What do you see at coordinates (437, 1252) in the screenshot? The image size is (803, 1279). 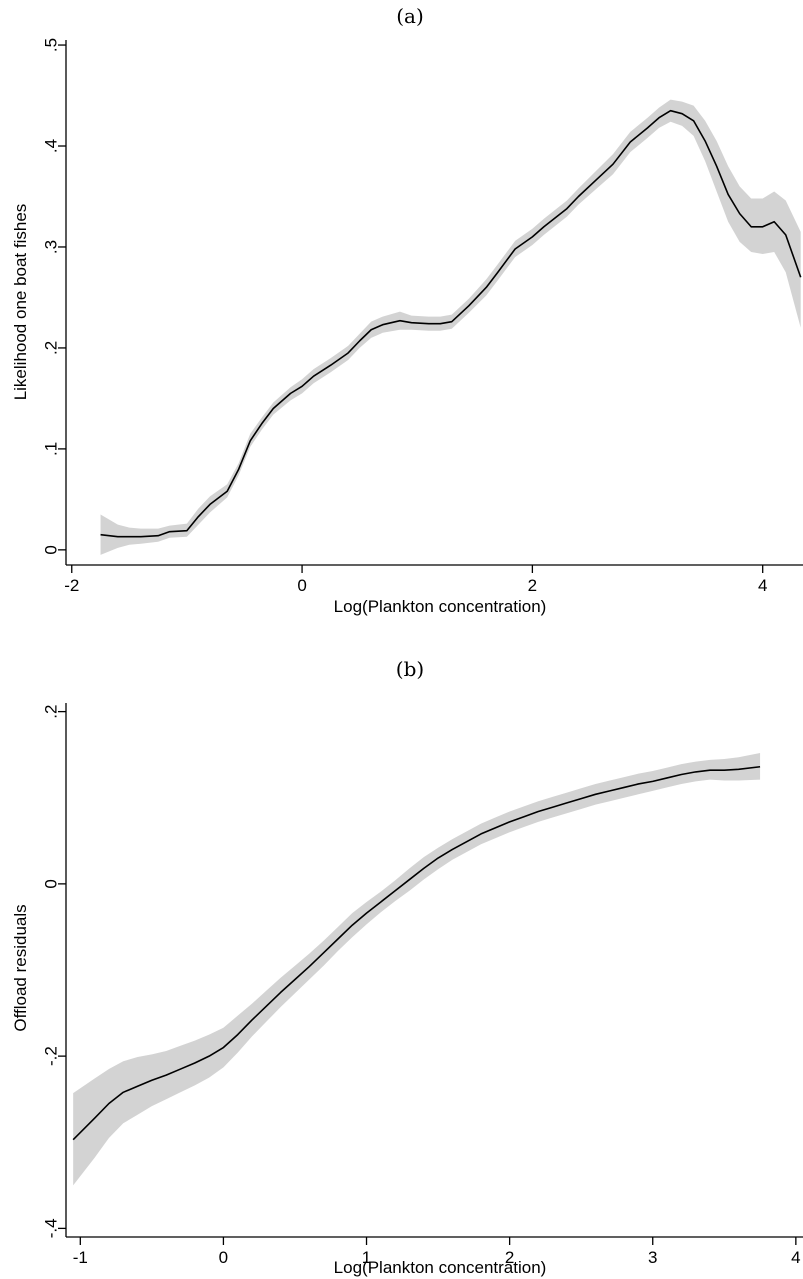 I see `panel-b-x-ticks: -1 0 1 2 3 4` at bounding box center [437, 1252].